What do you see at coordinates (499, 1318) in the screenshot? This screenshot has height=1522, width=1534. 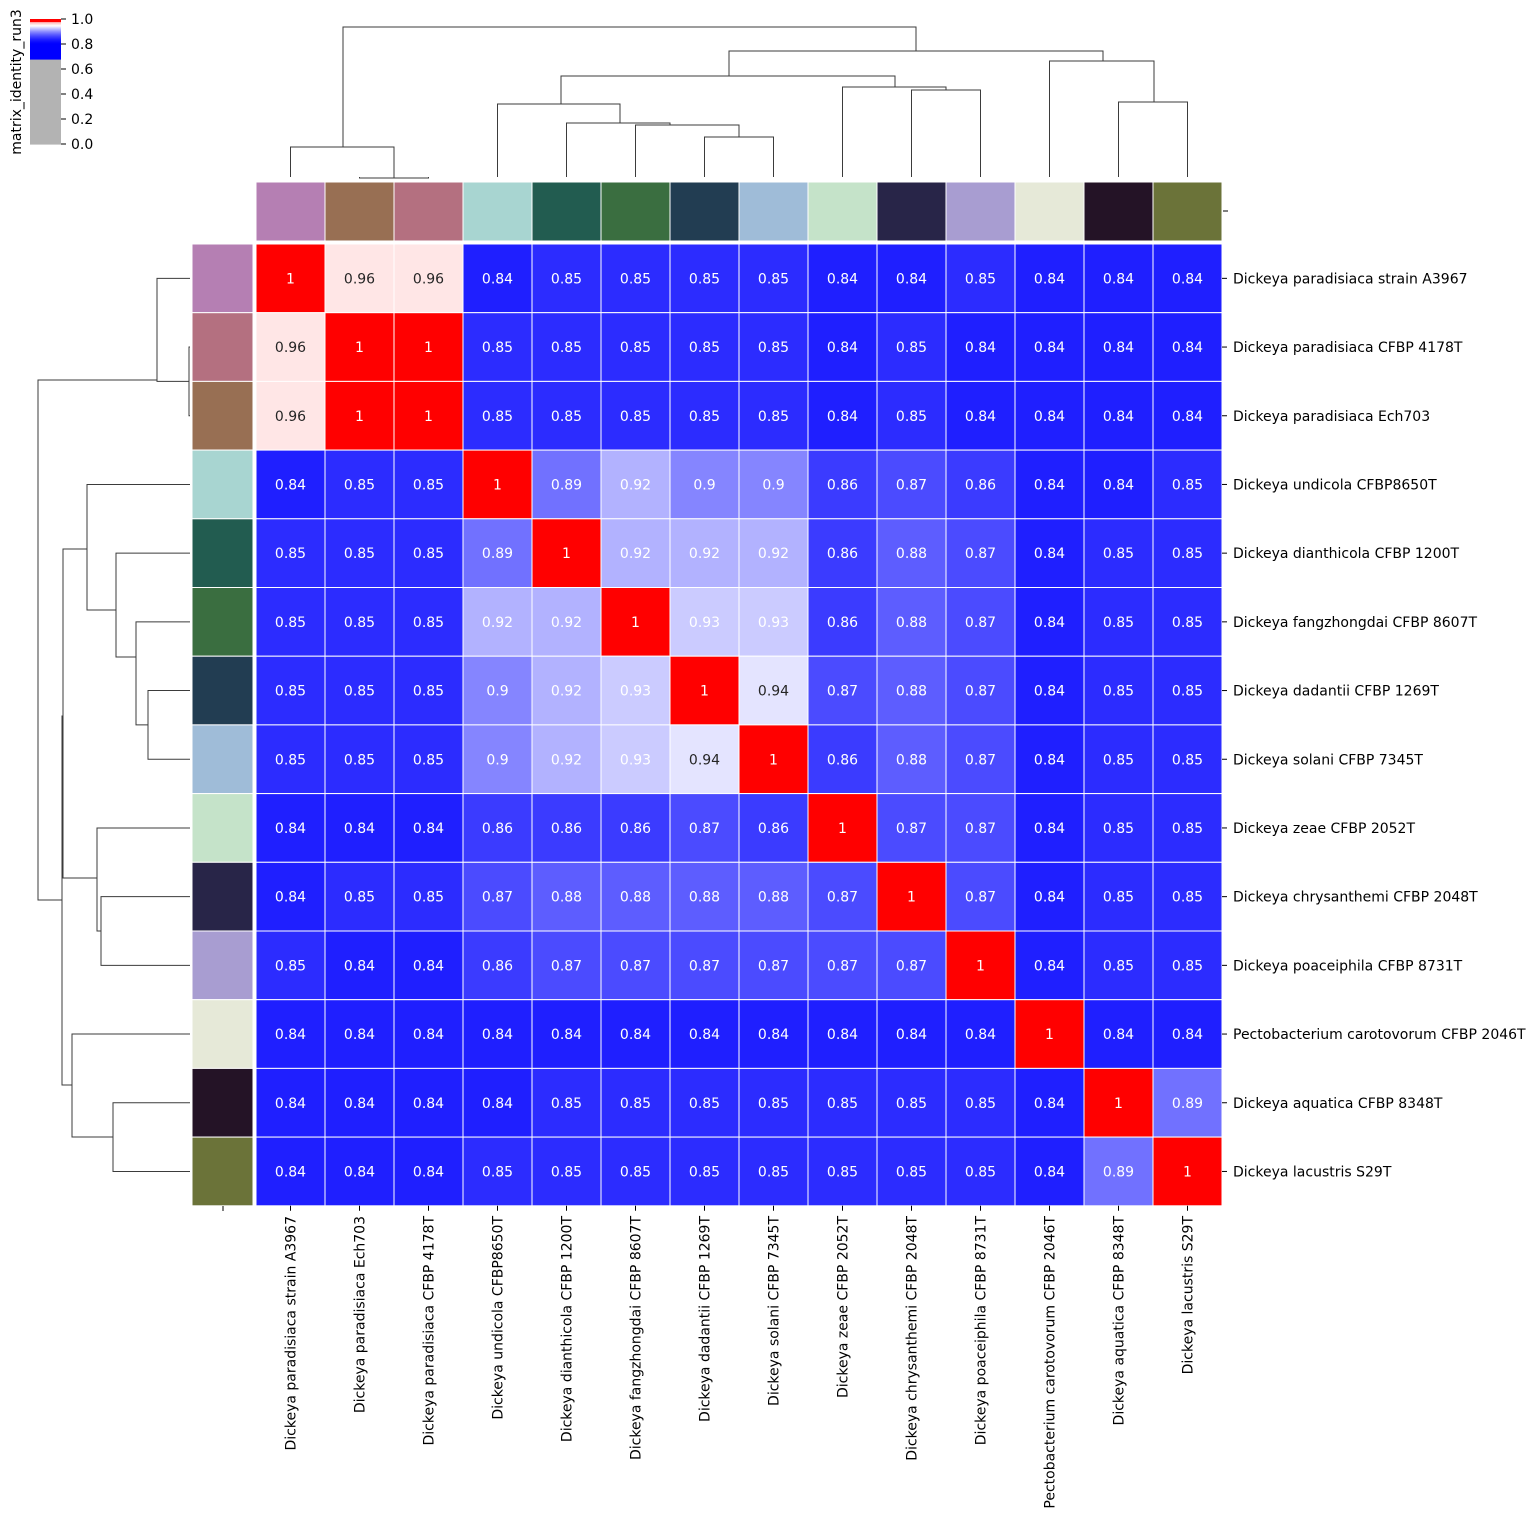 I see `column-label: Dickeya undicola CFBP8650T` at bounding box center [499, 1318].